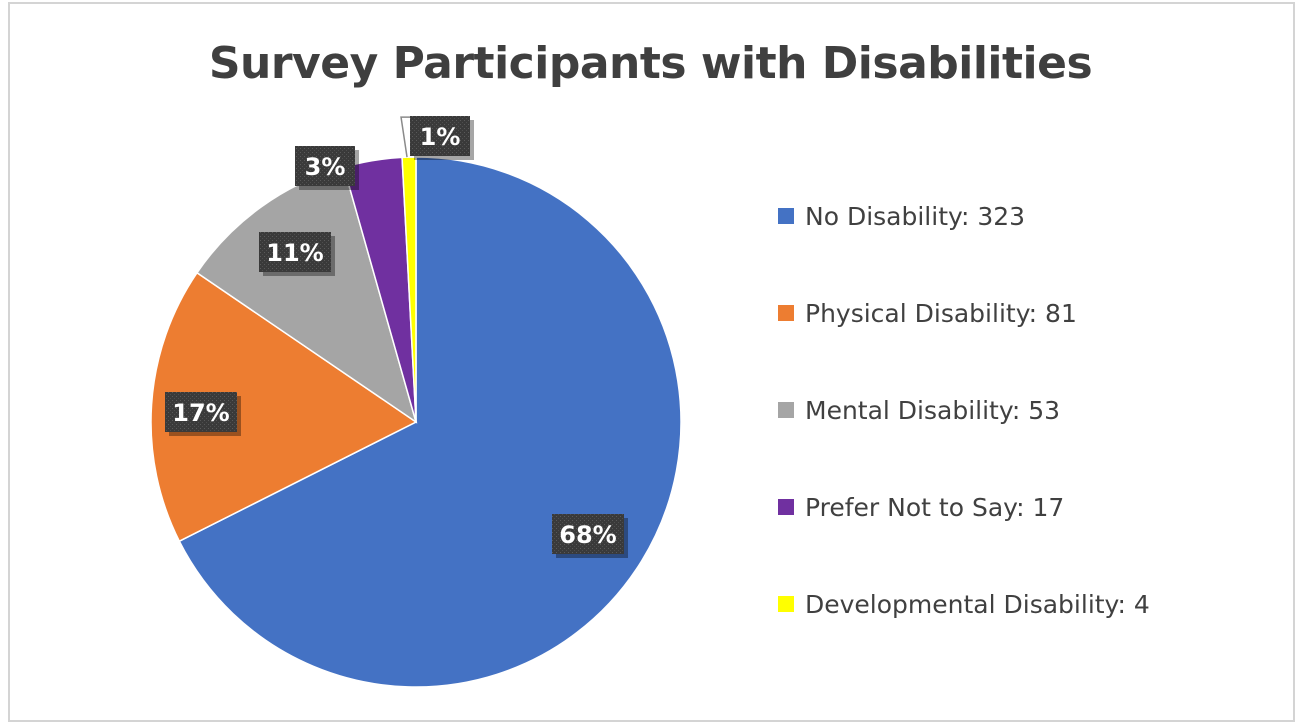 This screenshot has width=1301, height=722. I want to click on legend-label: Developmental Disability: 4, so click(977, 604).